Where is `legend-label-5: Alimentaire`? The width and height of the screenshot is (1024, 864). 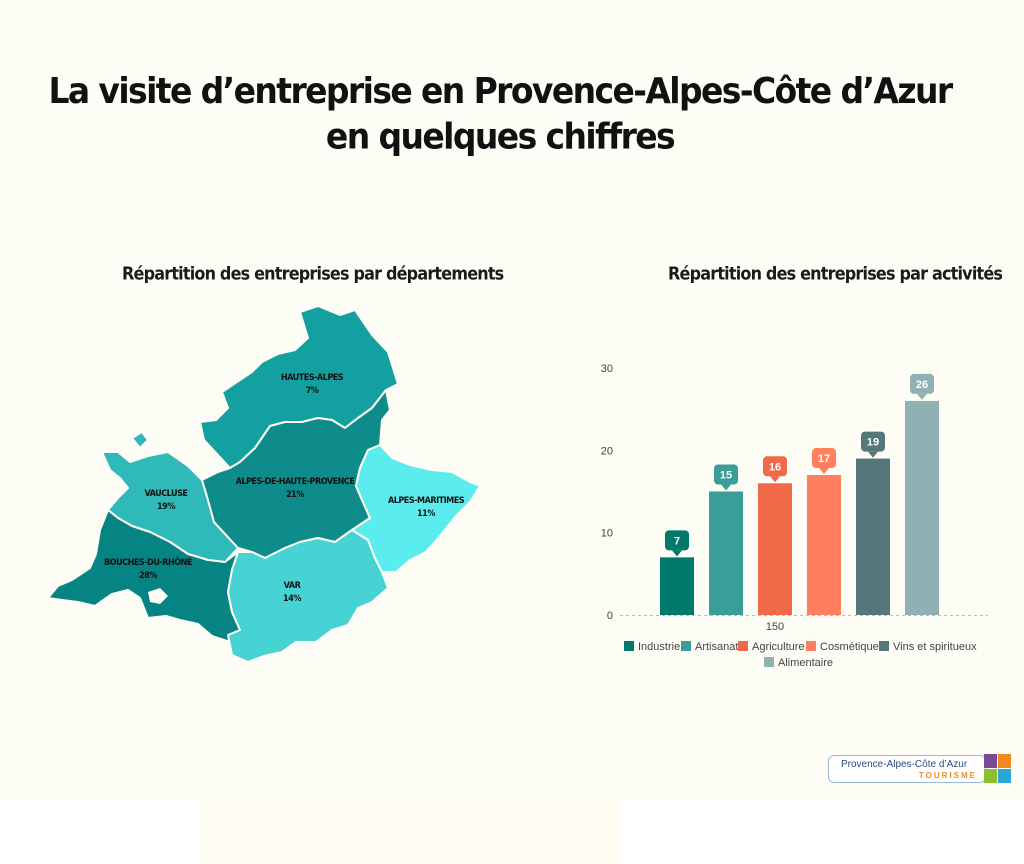 legend-label-5: Alimentaire is located at coordinates (805, 663).